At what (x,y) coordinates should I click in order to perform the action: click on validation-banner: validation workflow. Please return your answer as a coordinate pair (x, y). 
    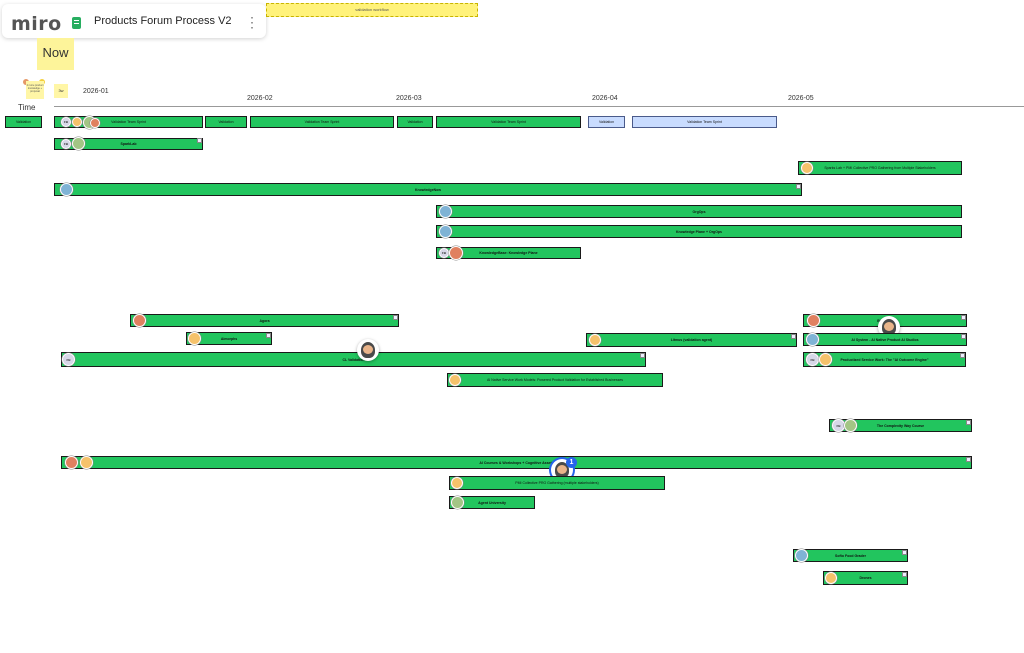
    Looking at the image, I should click on (372, 10).